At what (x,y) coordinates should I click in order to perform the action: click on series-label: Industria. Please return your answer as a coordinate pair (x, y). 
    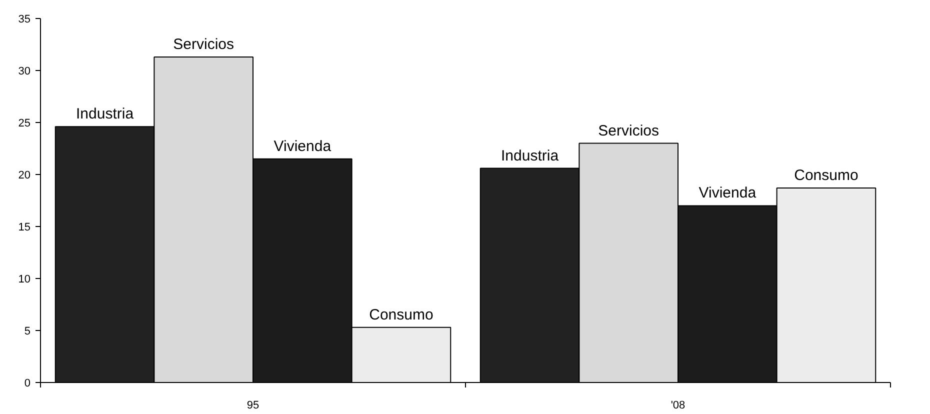
    Looking at the image, I should click on (105, 114).